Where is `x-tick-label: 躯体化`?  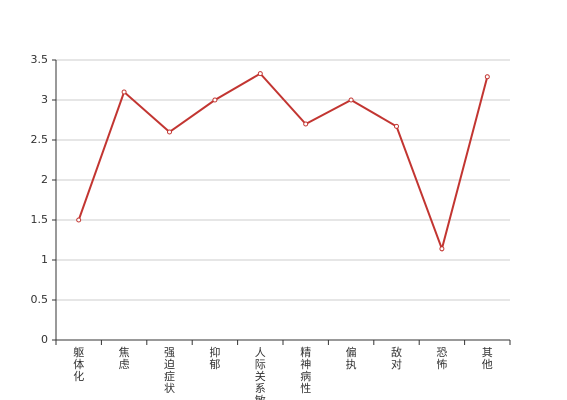 x-tick-label: 躯体化 is located at coordinates (78, 364).